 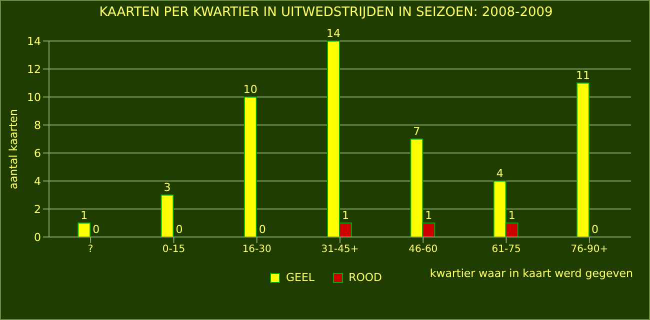 What do you see at coordinates (250, 89) in the screenshot?
I see `data-label: 10` at bounding box center [250, 89].